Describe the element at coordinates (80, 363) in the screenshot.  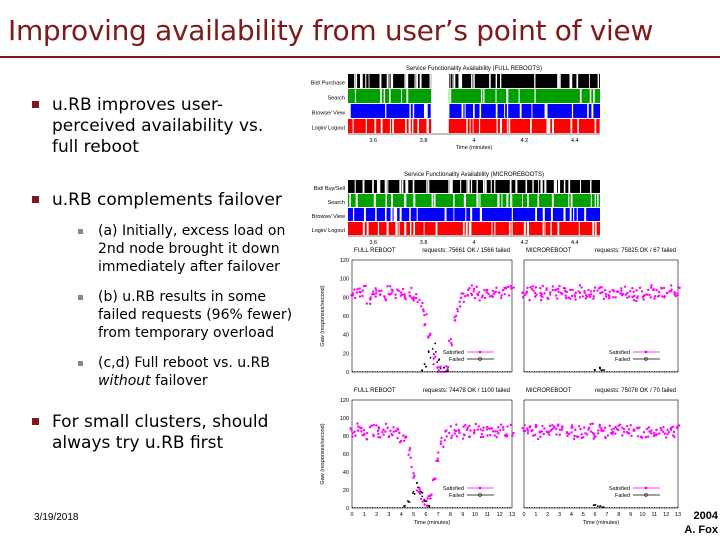
I see `sub-bullet-marker` at that location.